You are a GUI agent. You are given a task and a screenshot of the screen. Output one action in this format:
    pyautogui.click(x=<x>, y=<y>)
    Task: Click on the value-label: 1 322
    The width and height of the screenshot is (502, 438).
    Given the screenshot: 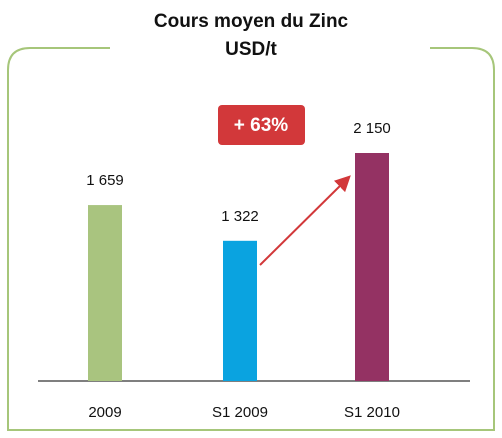 What is the action you would take?
    pyautogui.click(x=240, y=216)
    